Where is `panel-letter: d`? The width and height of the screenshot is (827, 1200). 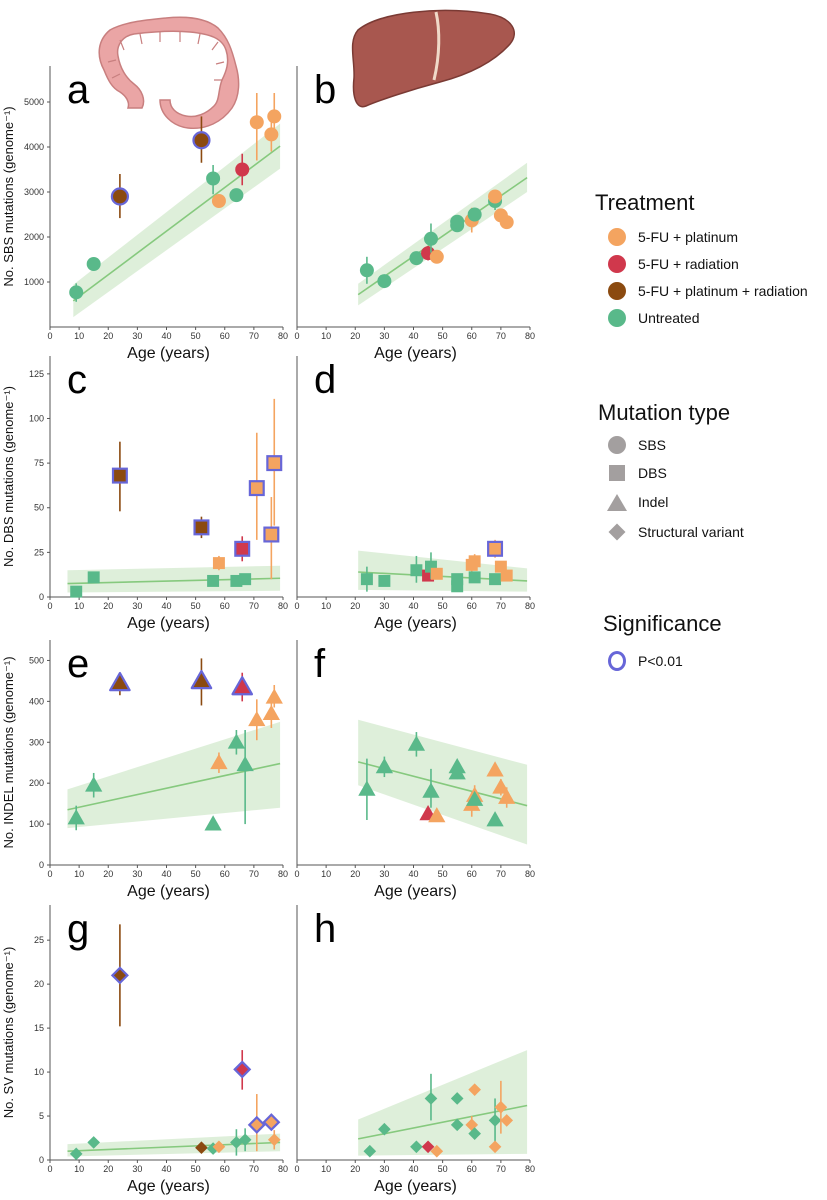 panel-letter: d is located at coordinates (325, 380).